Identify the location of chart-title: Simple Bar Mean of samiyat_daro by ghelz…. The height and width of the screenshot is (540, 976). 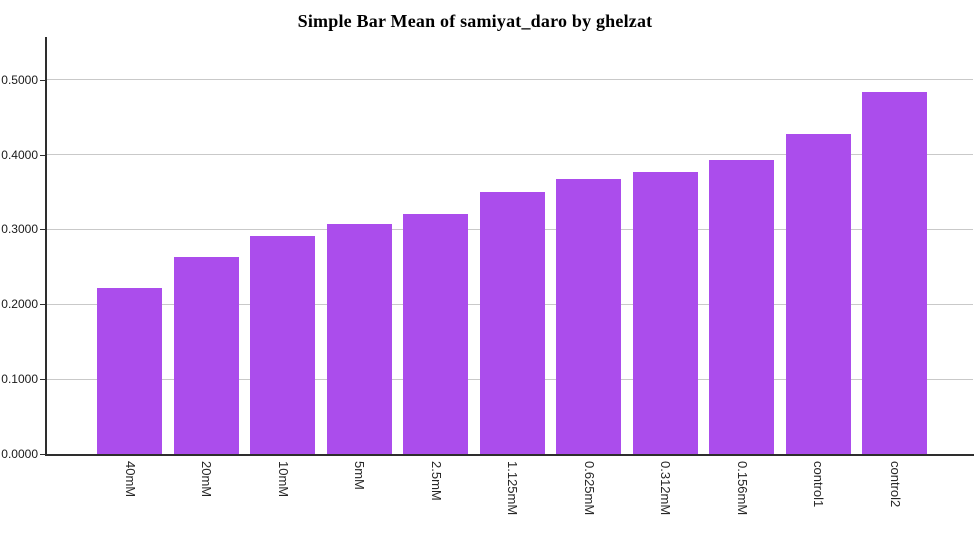
(475, 21).